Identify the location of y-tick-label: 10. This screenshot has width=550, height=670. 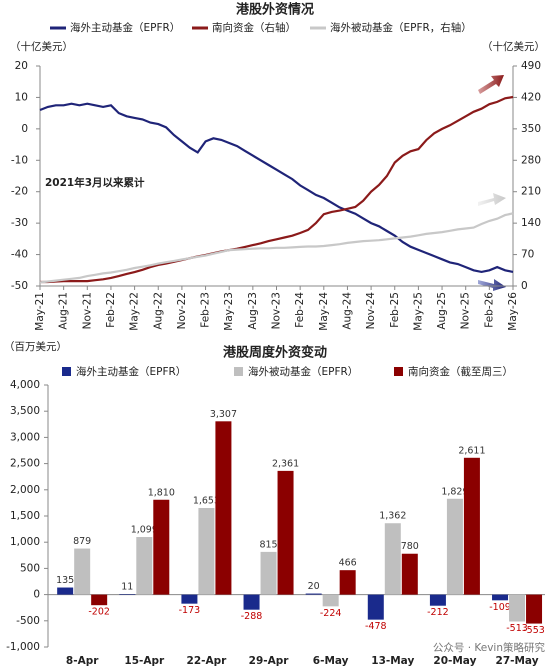
(21, 97).